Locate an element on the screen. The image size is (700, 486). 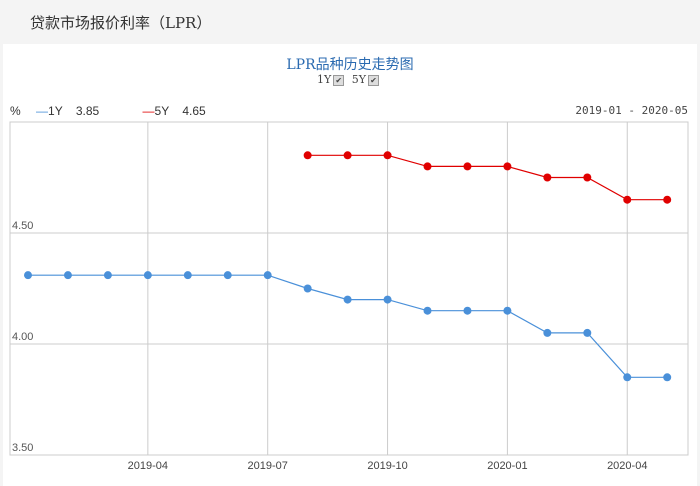
page-title: 贷款市场报价利率（LPR） is located at coordinates (121, 23).